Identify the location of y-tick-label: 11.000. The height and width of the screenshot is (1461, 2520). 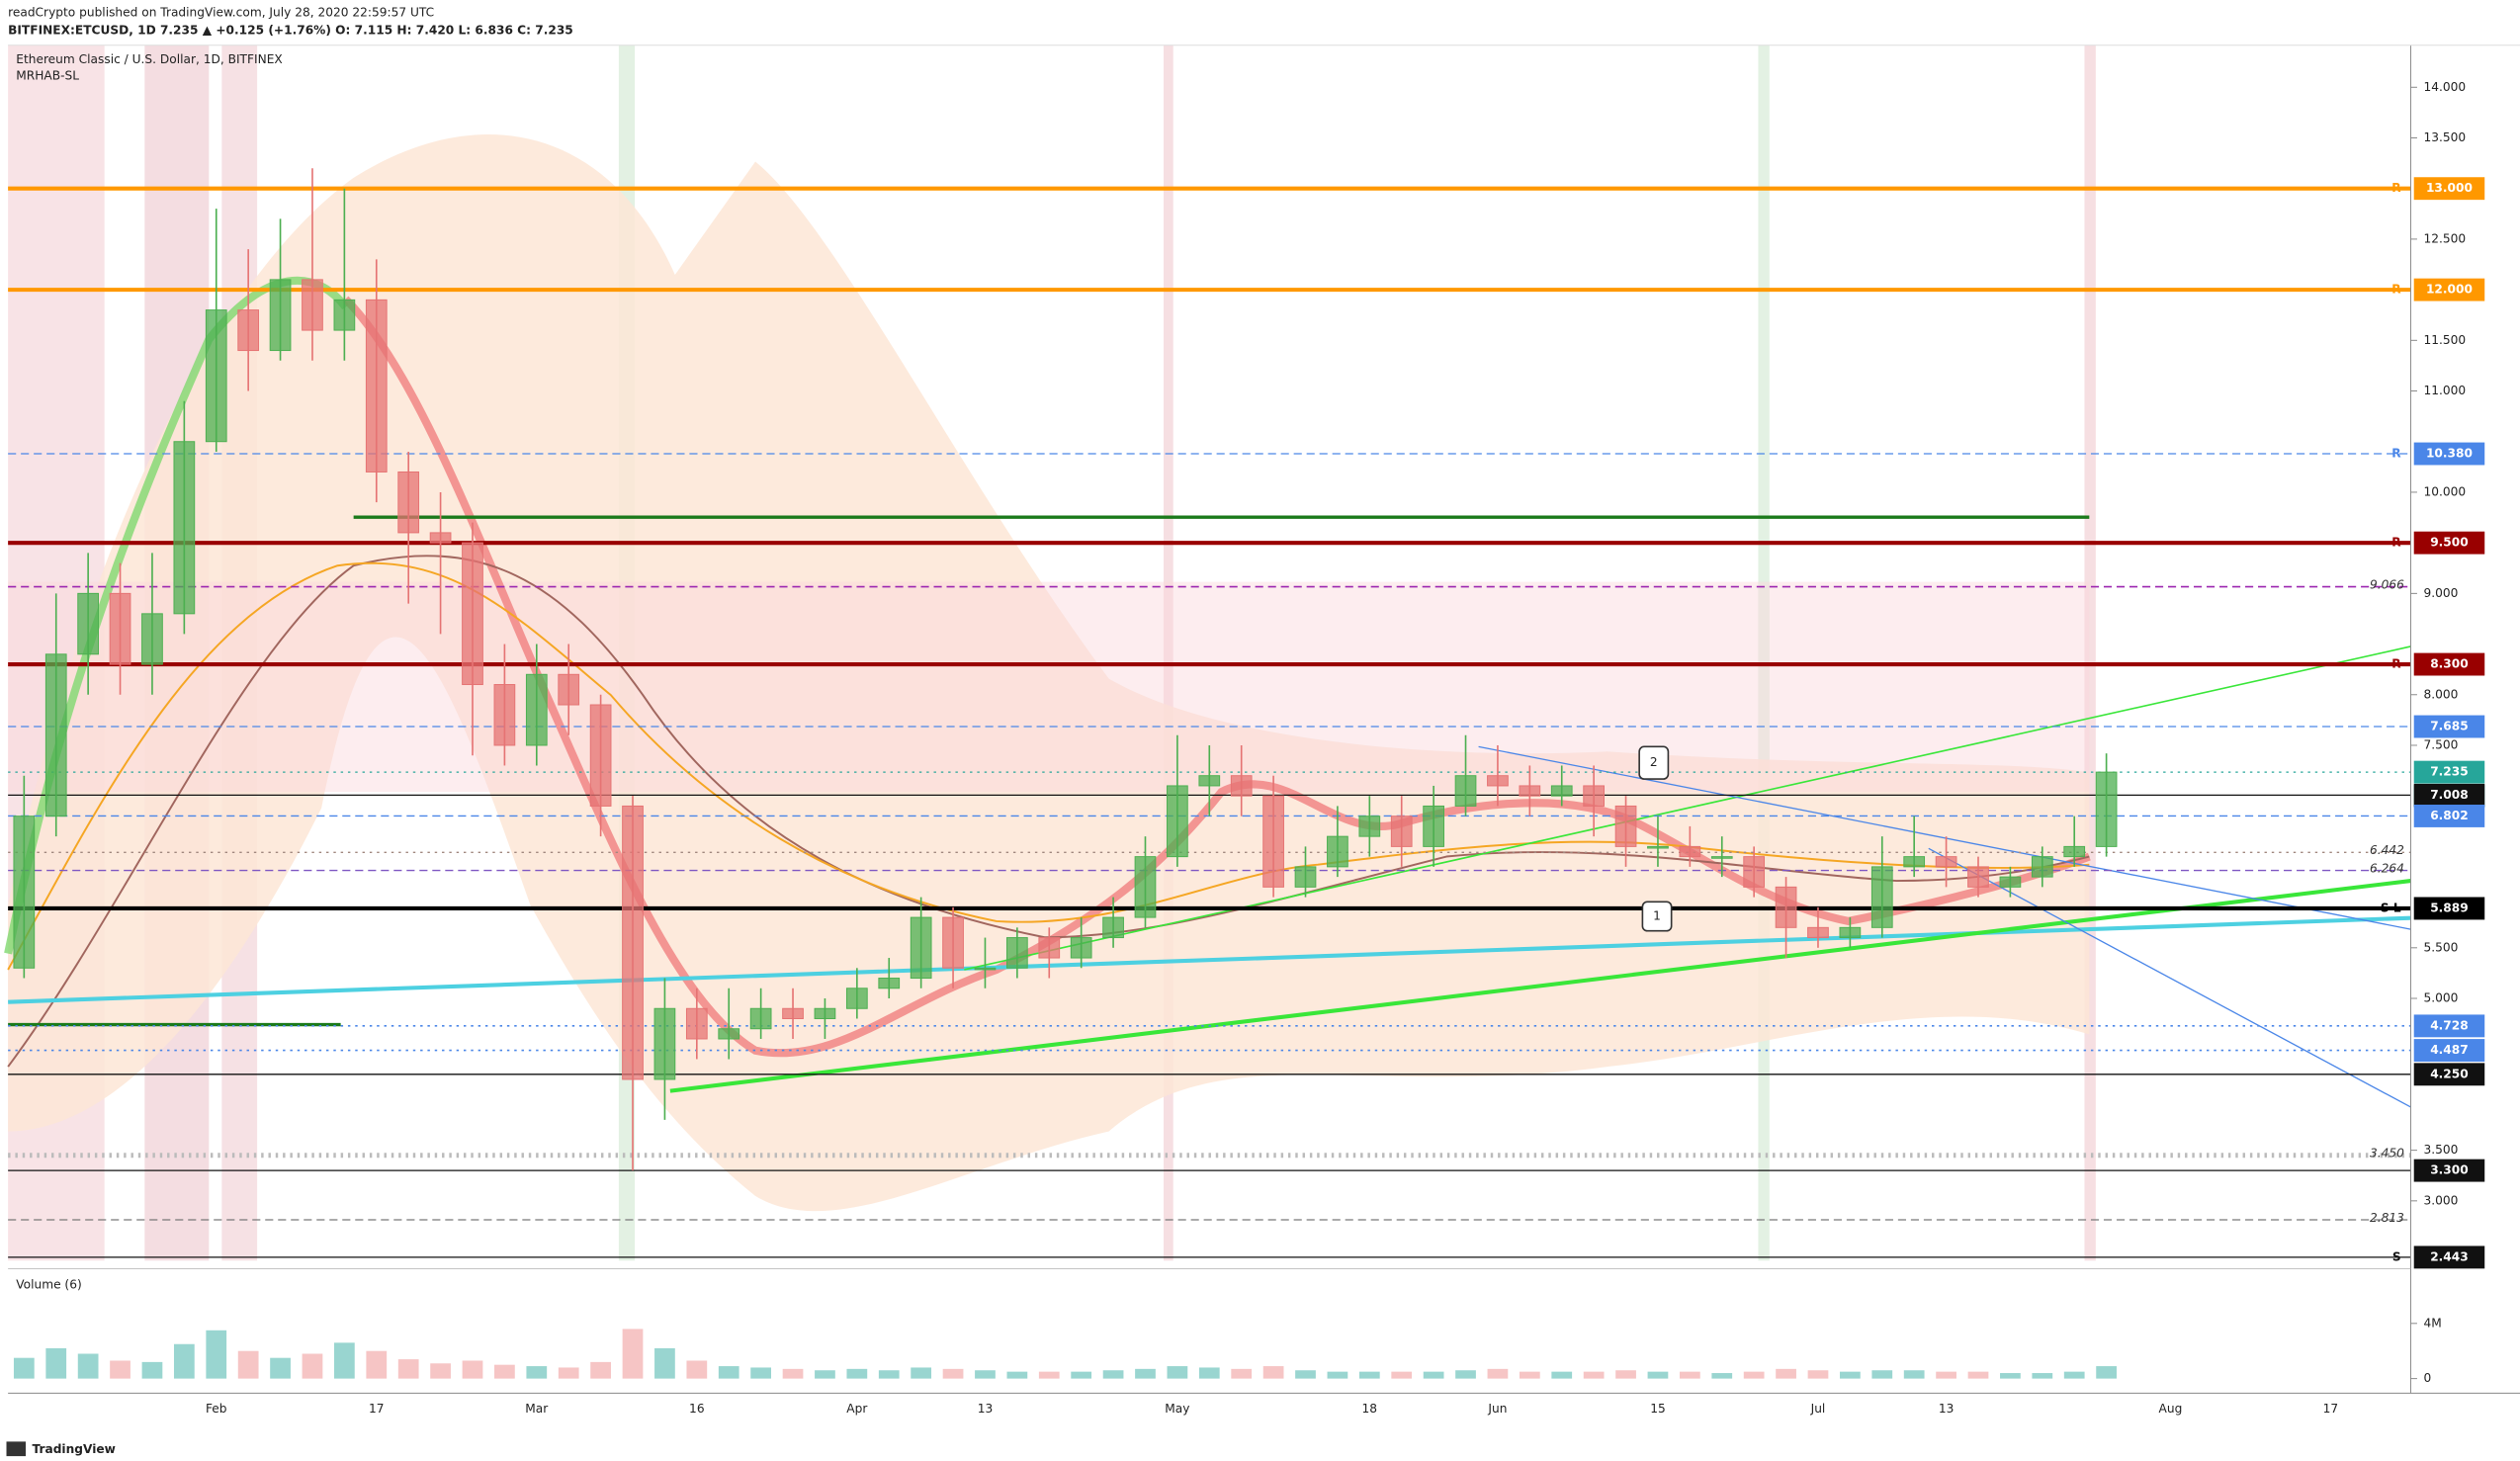
(2444, 391).